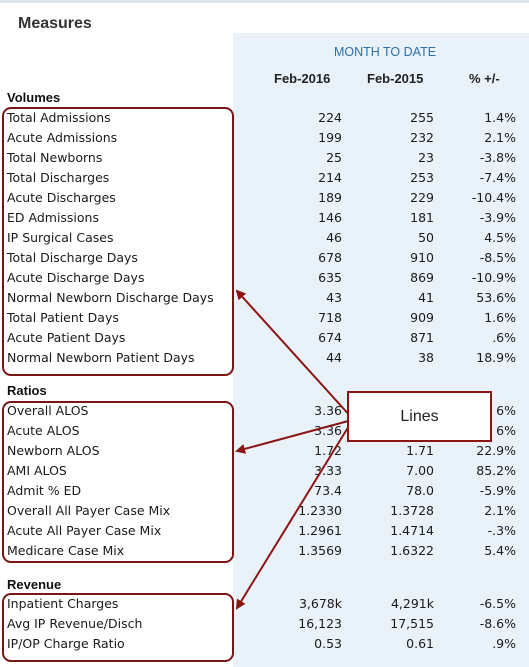 This screenshot has width=529, height=667. Describe the element at coordinates (89, 510) in the screenshot. I see `measure-label: Overall All Payer Case Mix` at that location.